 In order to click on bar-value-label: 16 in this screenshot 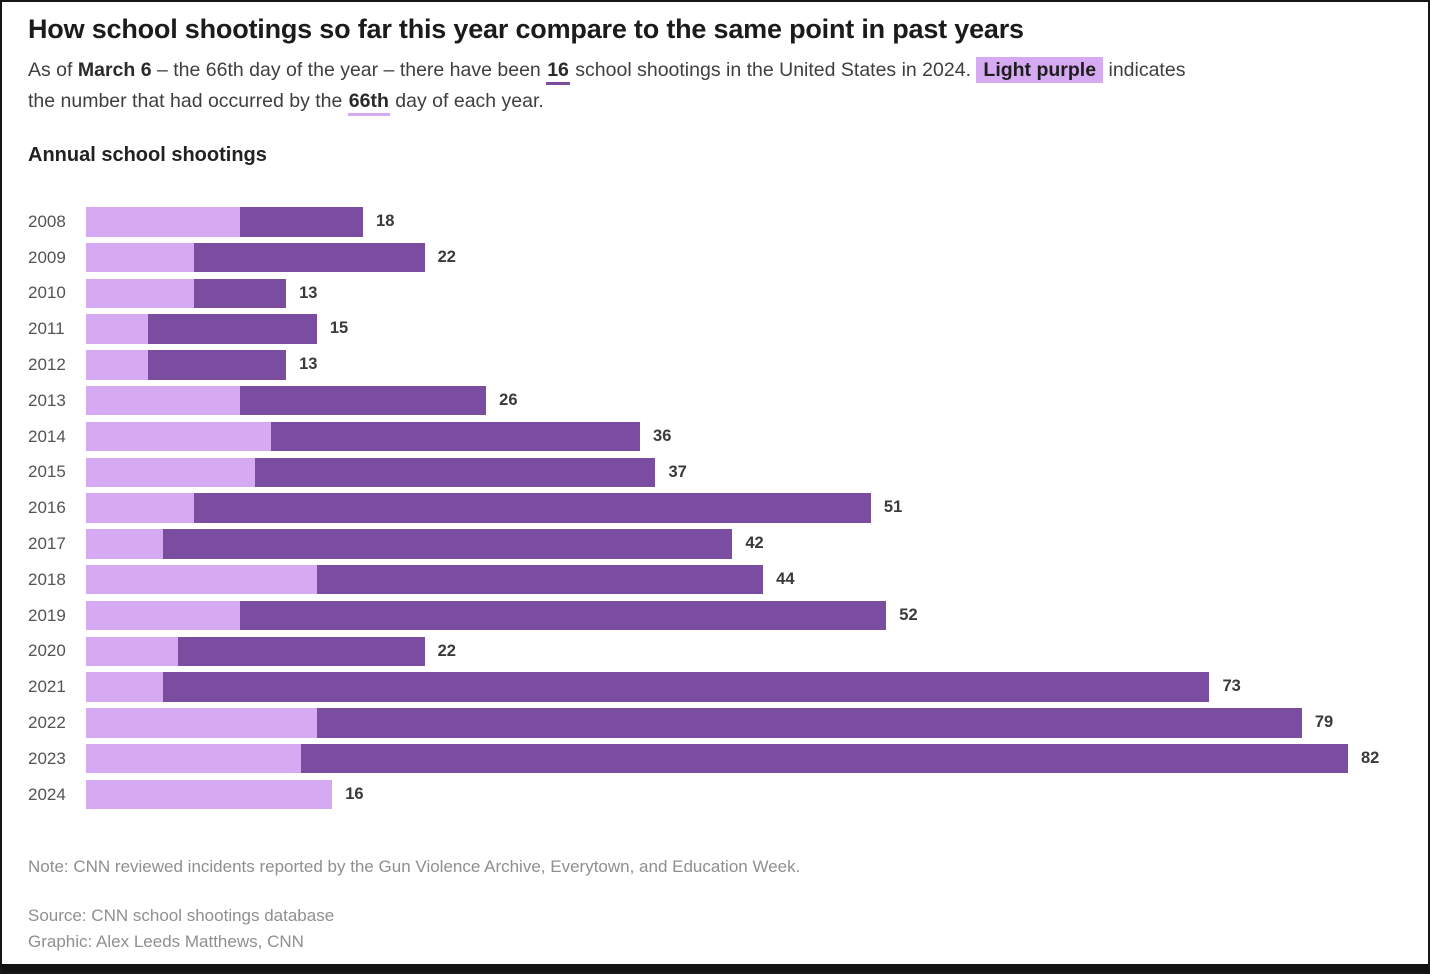, I will do `click(354, 793)`.